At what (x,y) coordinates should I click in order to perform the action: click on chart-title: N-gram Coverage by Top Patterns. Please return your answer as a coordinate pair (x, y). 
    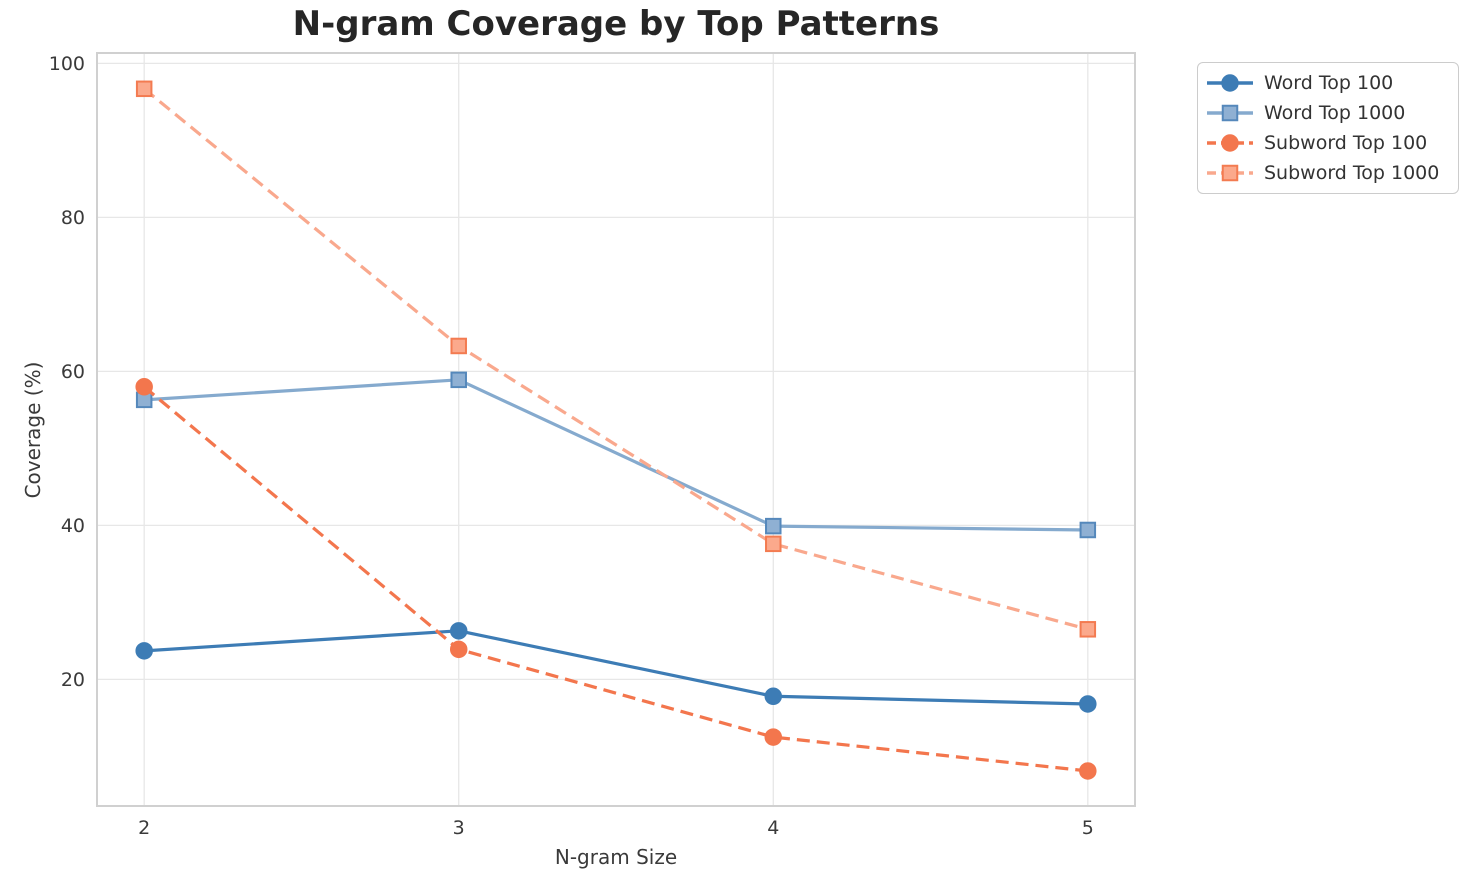
    Looking at the image, I should click on (616, 24).